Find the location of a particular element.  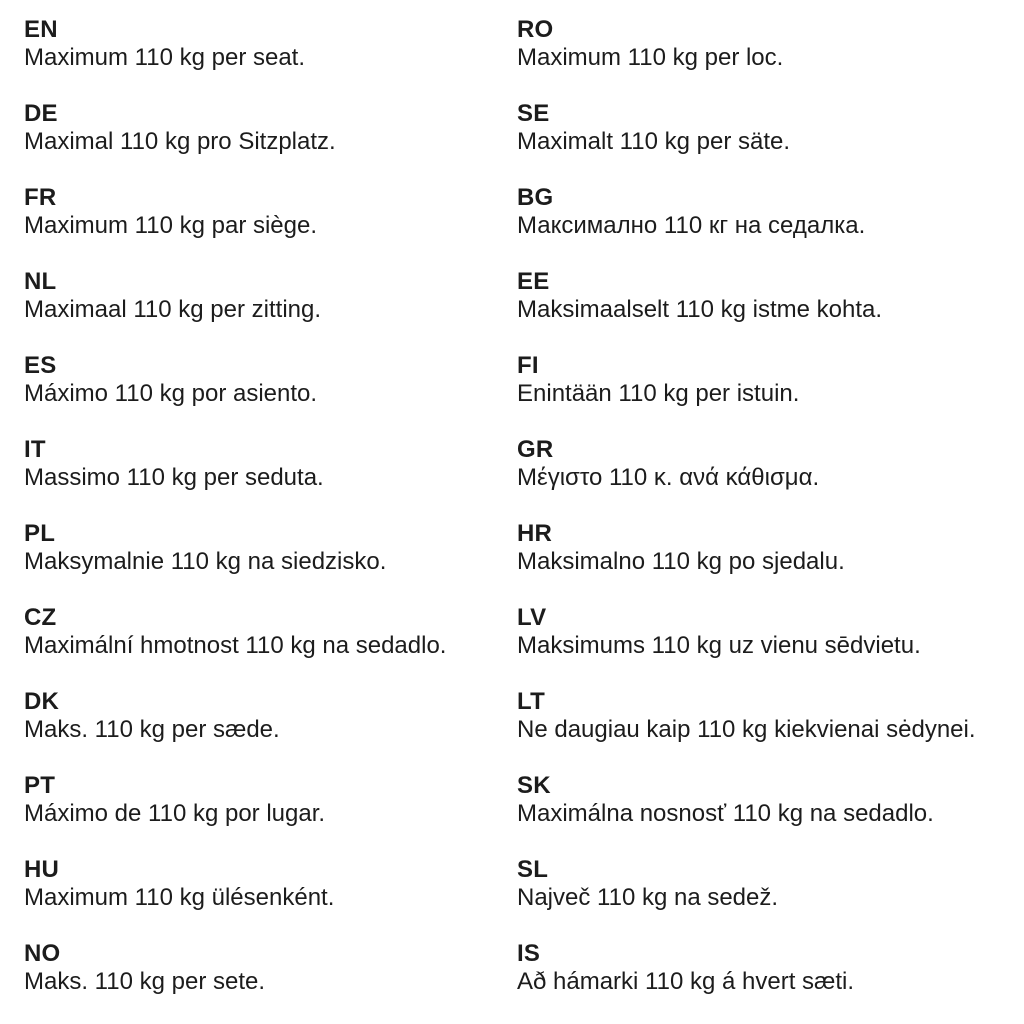

language-entry-sk: SK Maximálna nosnosť 110 kg na sedadlo. is located at coordinates (765, 800).